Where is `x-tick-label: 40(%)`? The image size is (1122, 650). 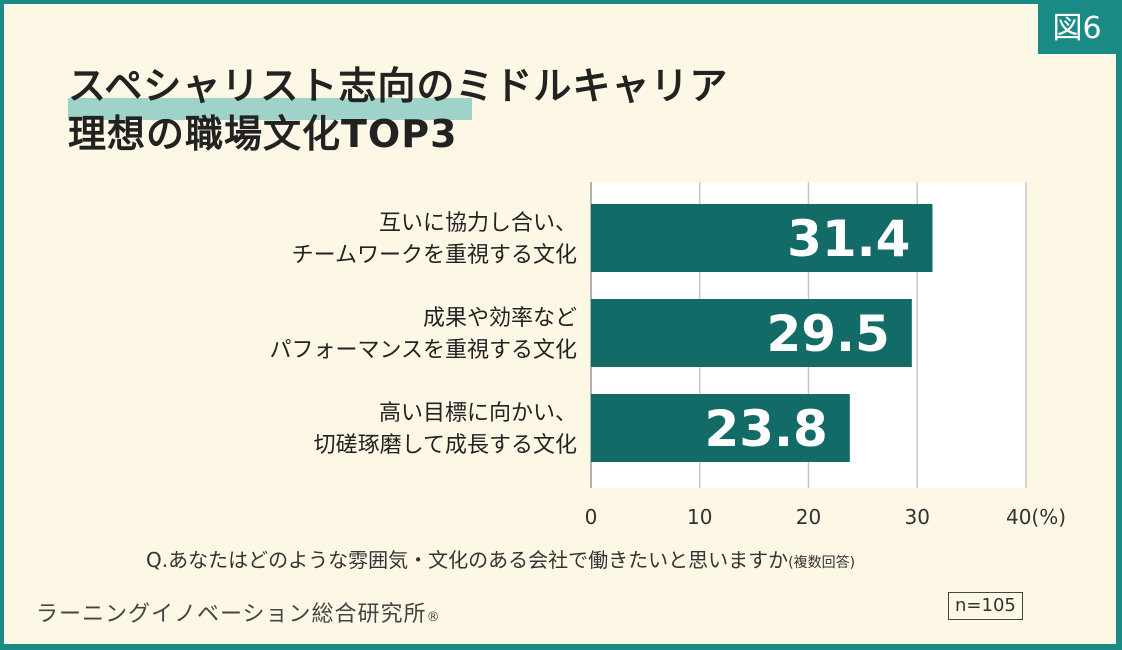 x-tick-label: 40(%) is located at coordinates (1036, 517).